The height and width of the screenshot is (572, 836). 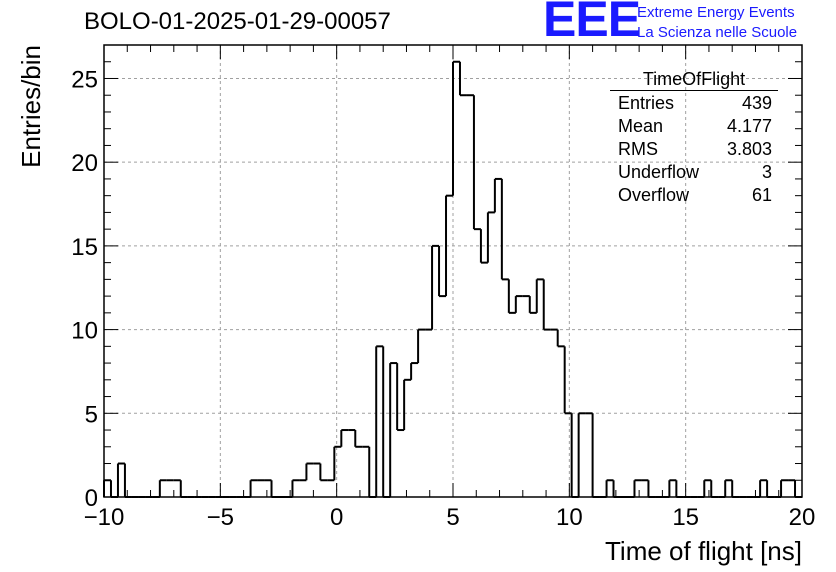 I want to click on run-title: BOLO-01-2025-01-29-00057, so click(x=237, y=21).